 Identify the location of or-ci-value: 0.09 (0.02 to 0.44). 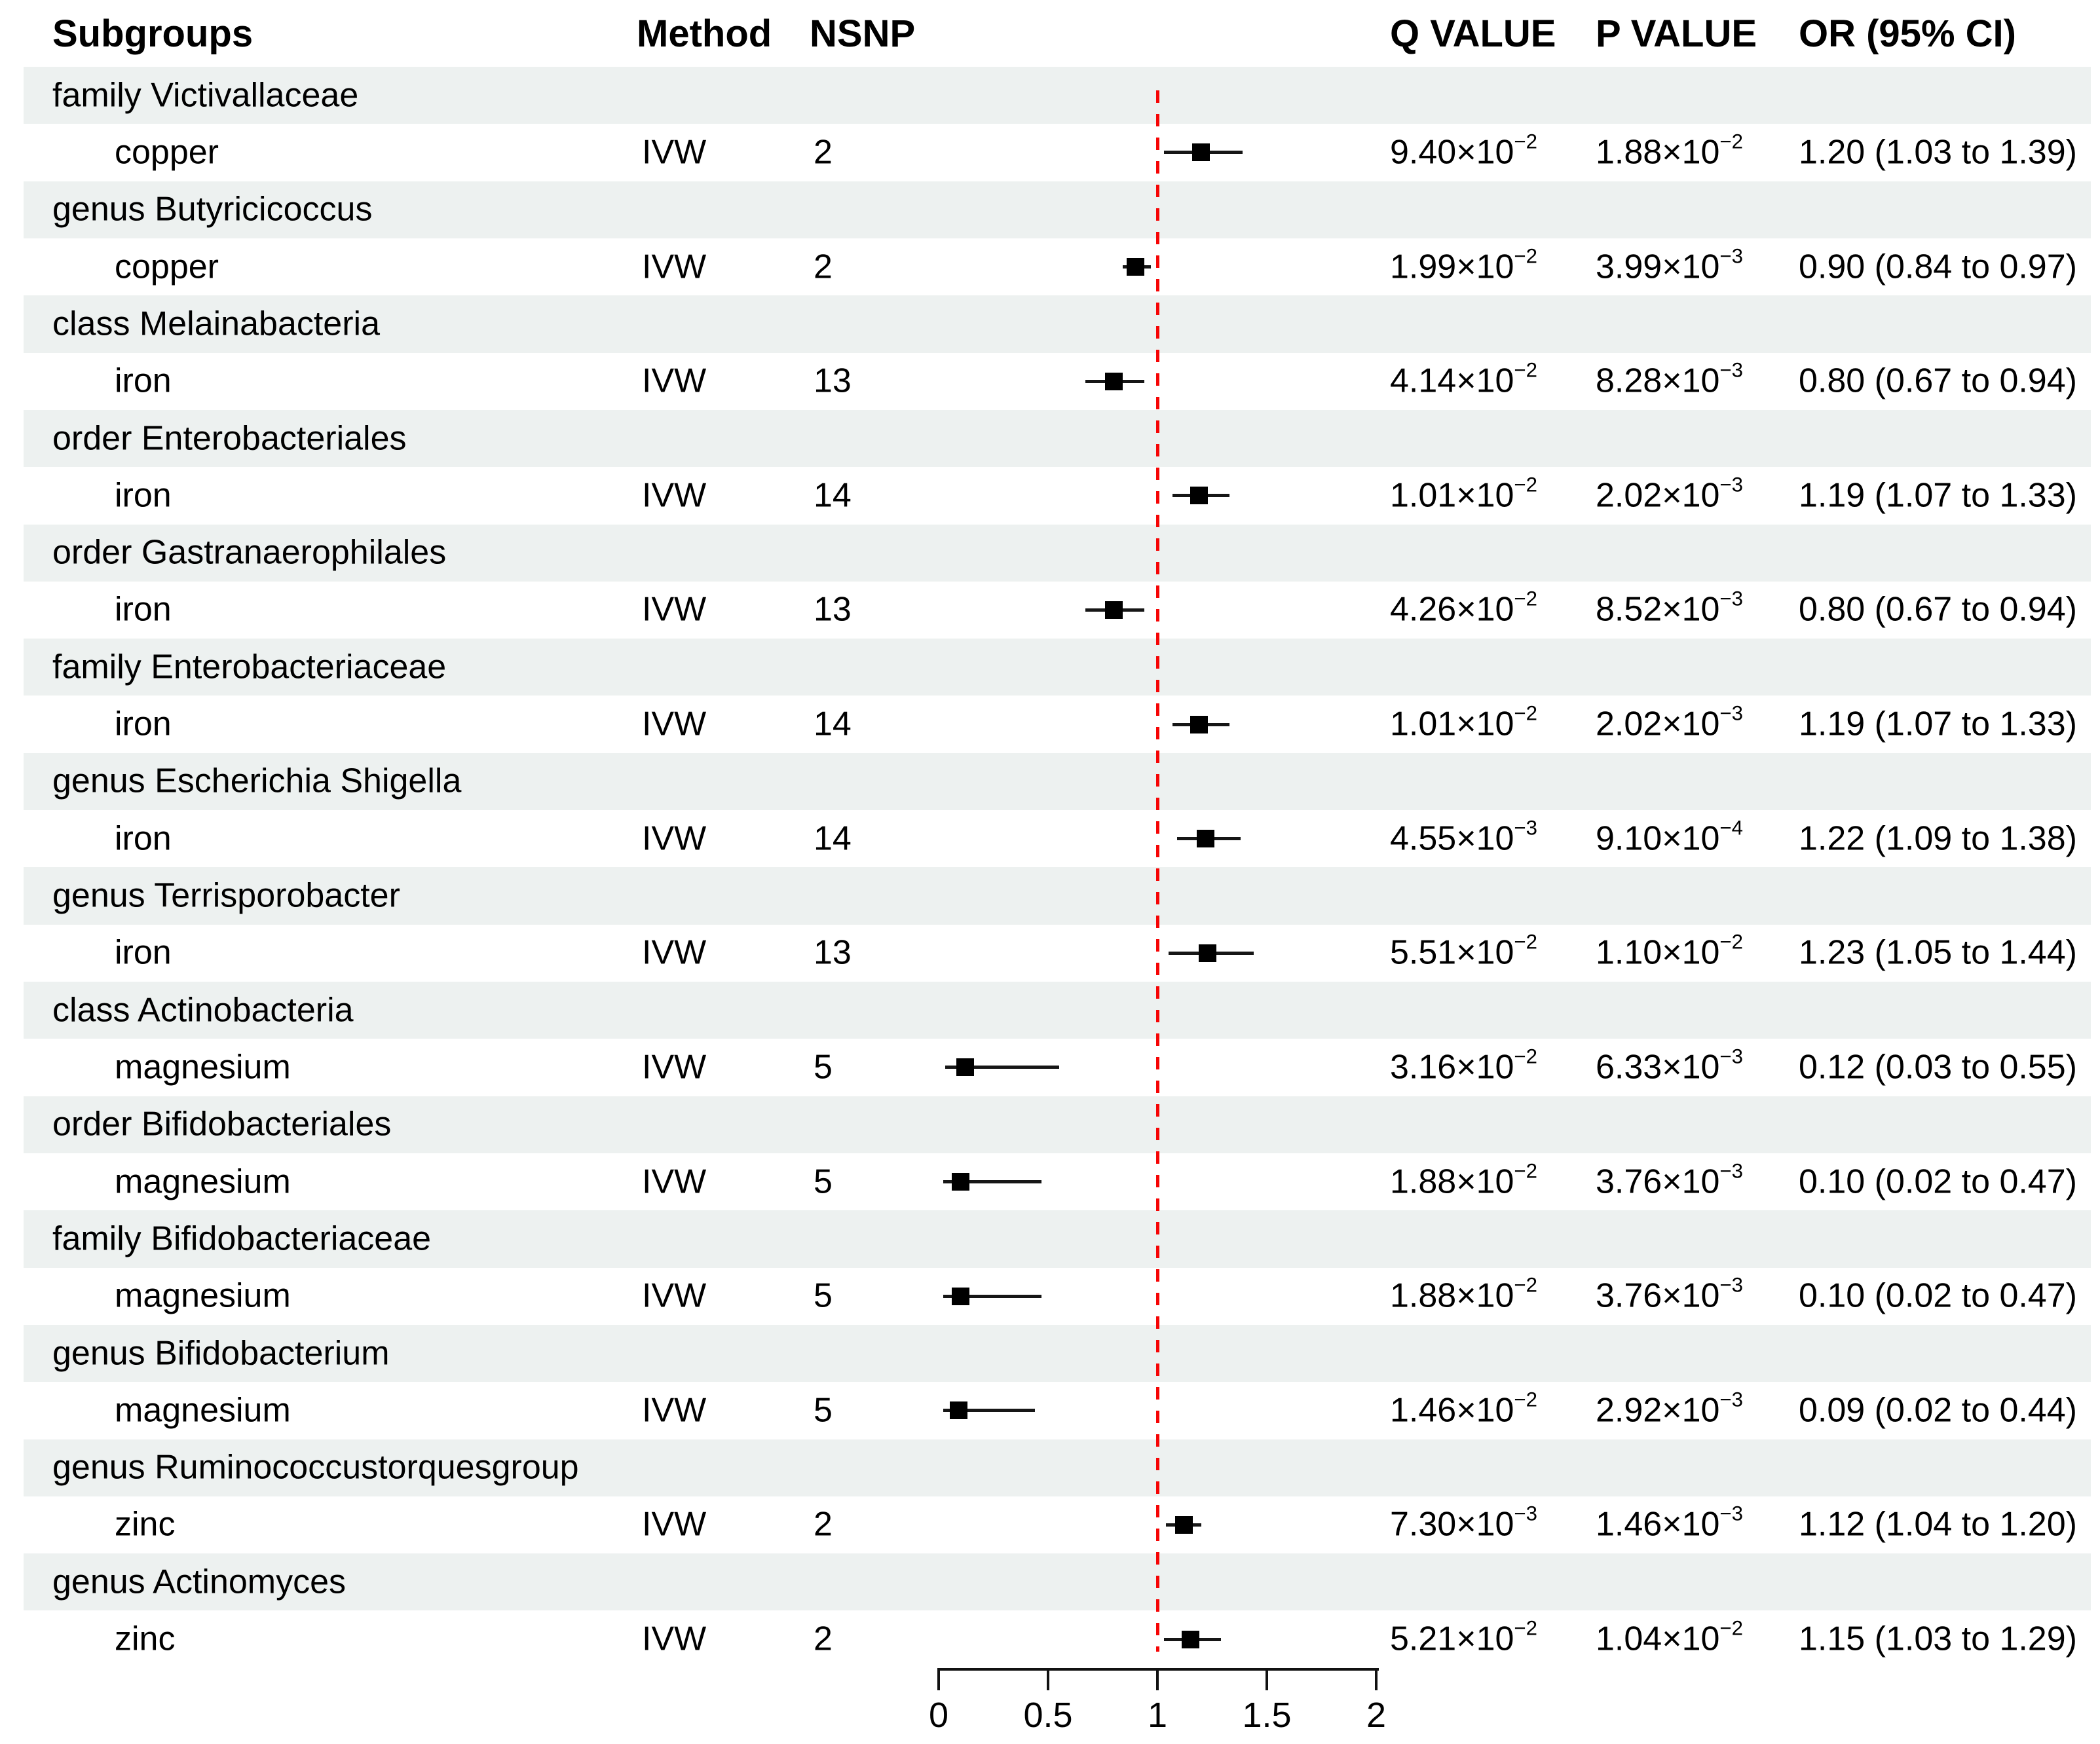
(1938, 1410).